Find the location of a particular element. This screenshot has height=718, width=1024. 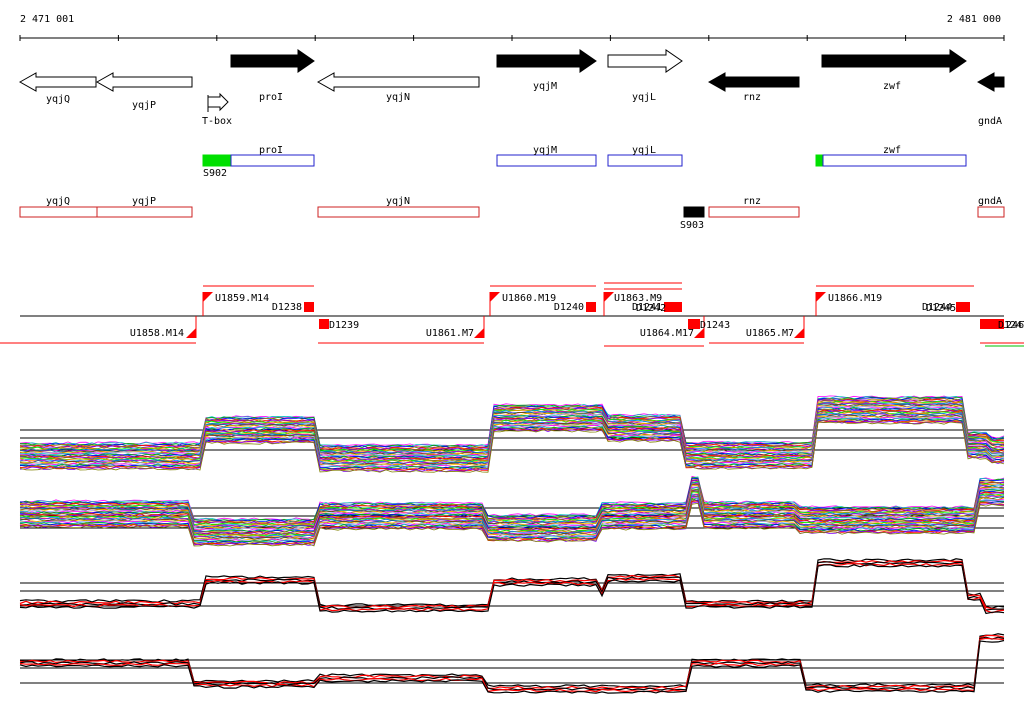

tu-label: U1860.M19 is located at coordinates (529, 298).